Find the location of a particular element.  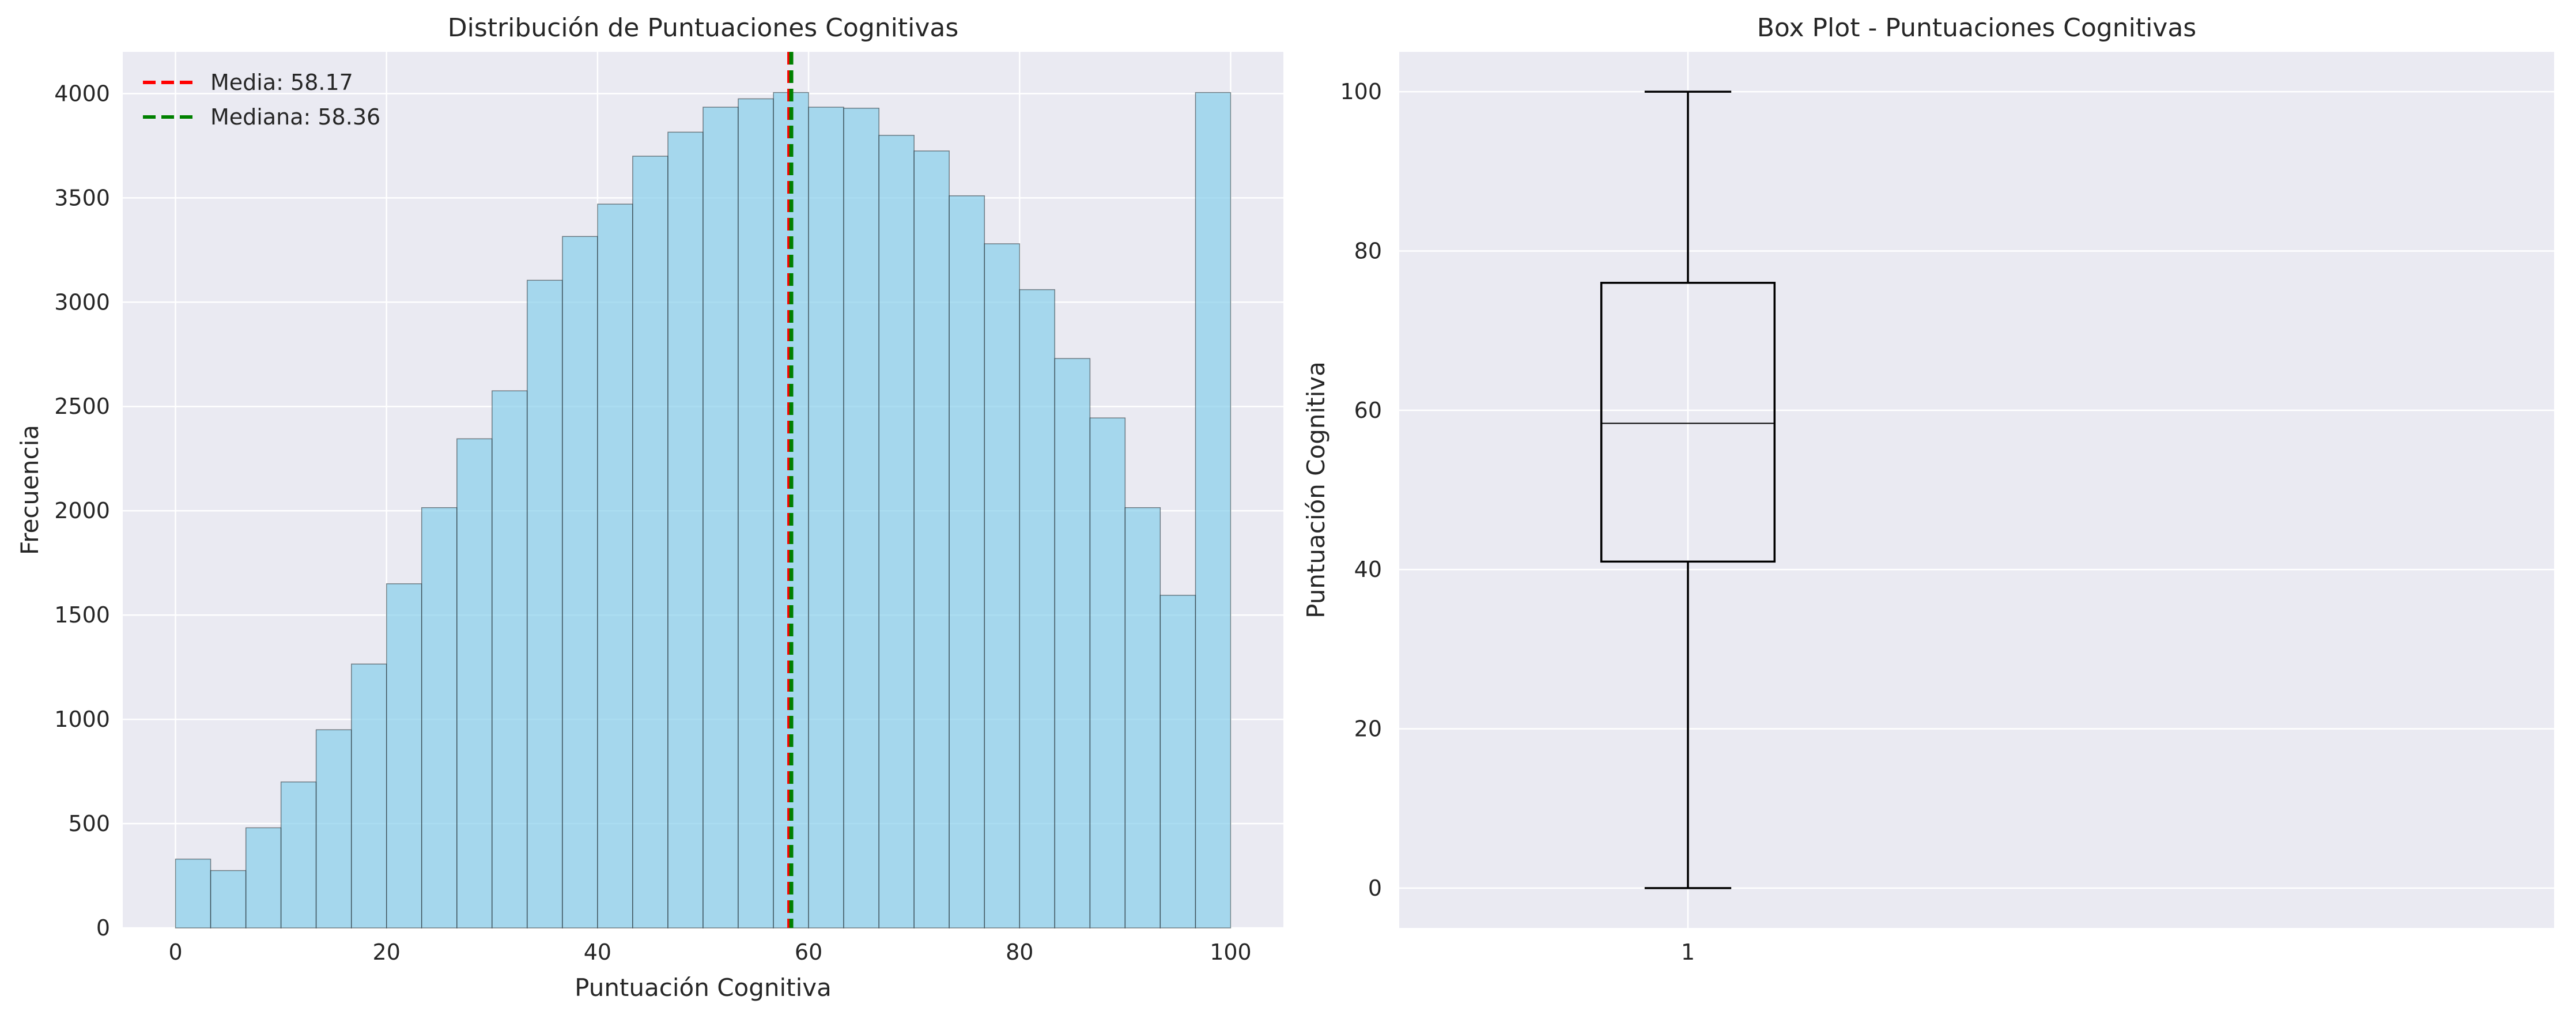

y-tick-label: 3500 is located at coordinates (82, 197).